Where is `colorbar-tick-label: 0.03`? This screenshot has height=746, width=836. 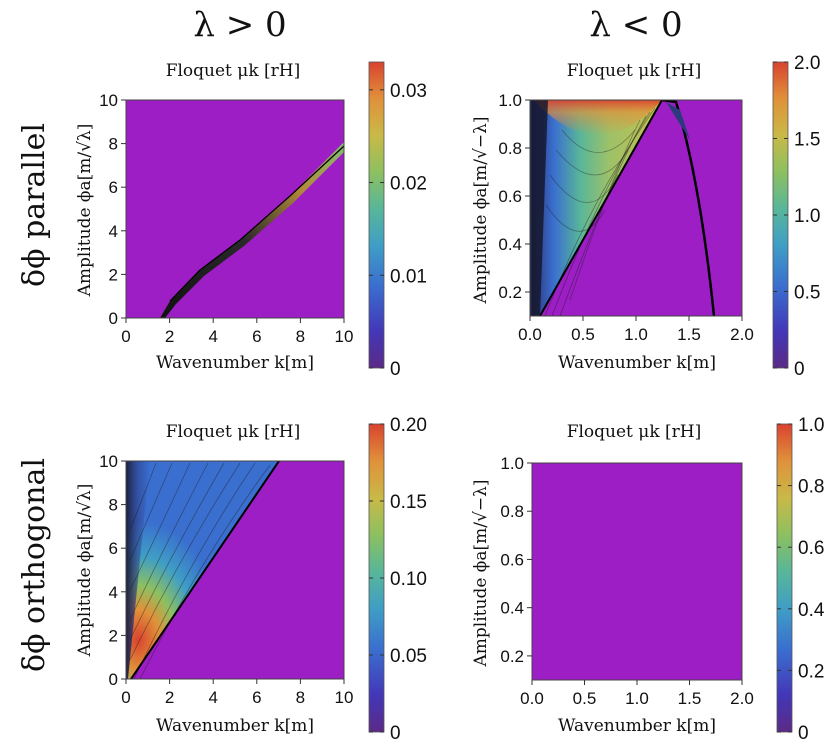
colorbar-tick-label: 0.03 is located at coordinates (408, 91).